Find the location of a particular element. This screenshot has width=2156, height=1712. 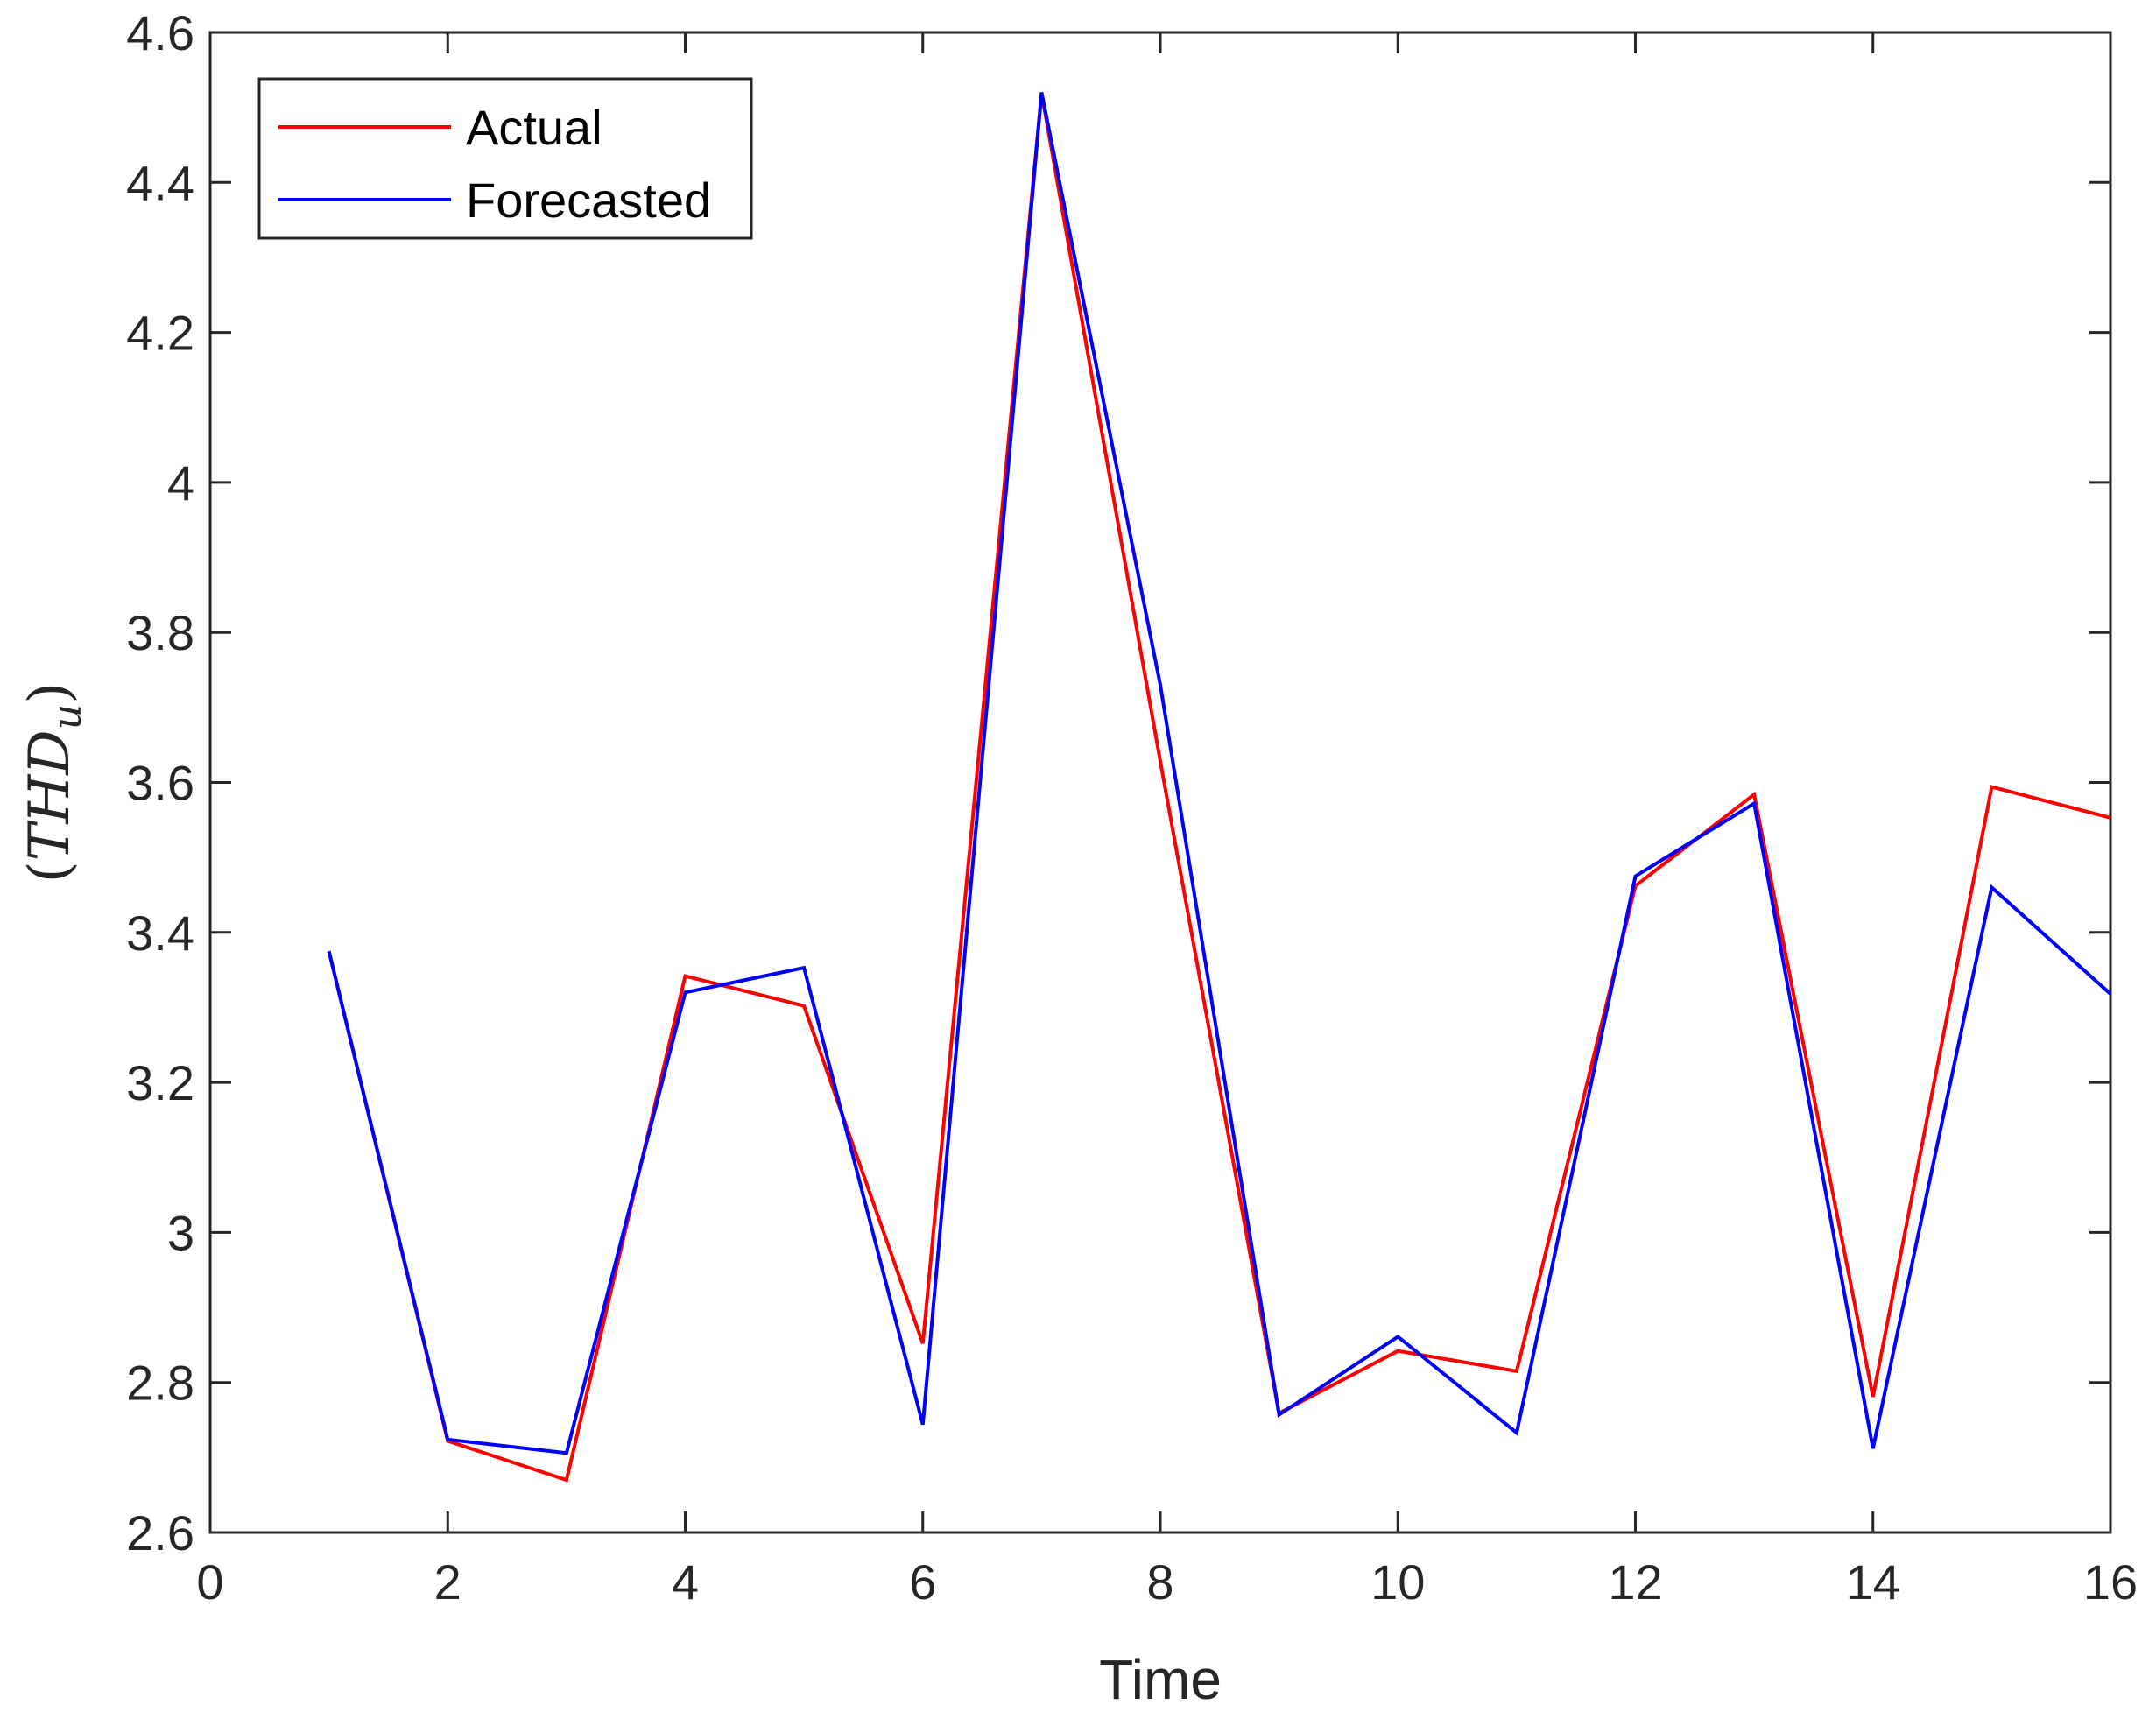

legend: Actual Forecasted is located at coordinates (505, 158).